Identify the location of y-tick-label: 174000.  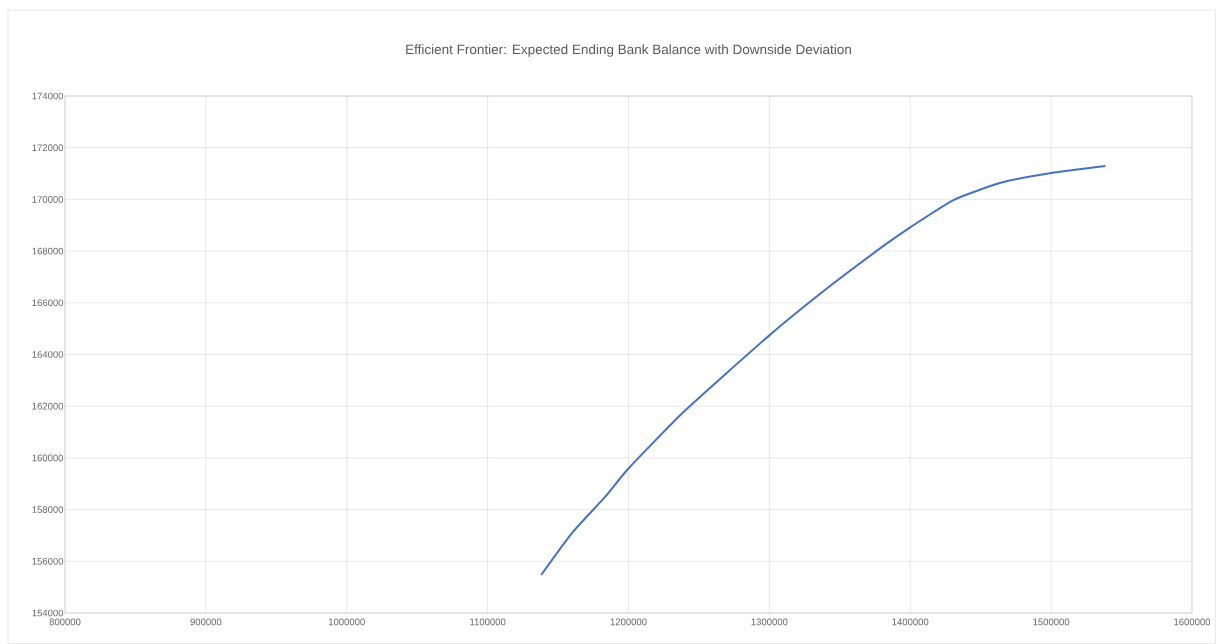
(48, 96).